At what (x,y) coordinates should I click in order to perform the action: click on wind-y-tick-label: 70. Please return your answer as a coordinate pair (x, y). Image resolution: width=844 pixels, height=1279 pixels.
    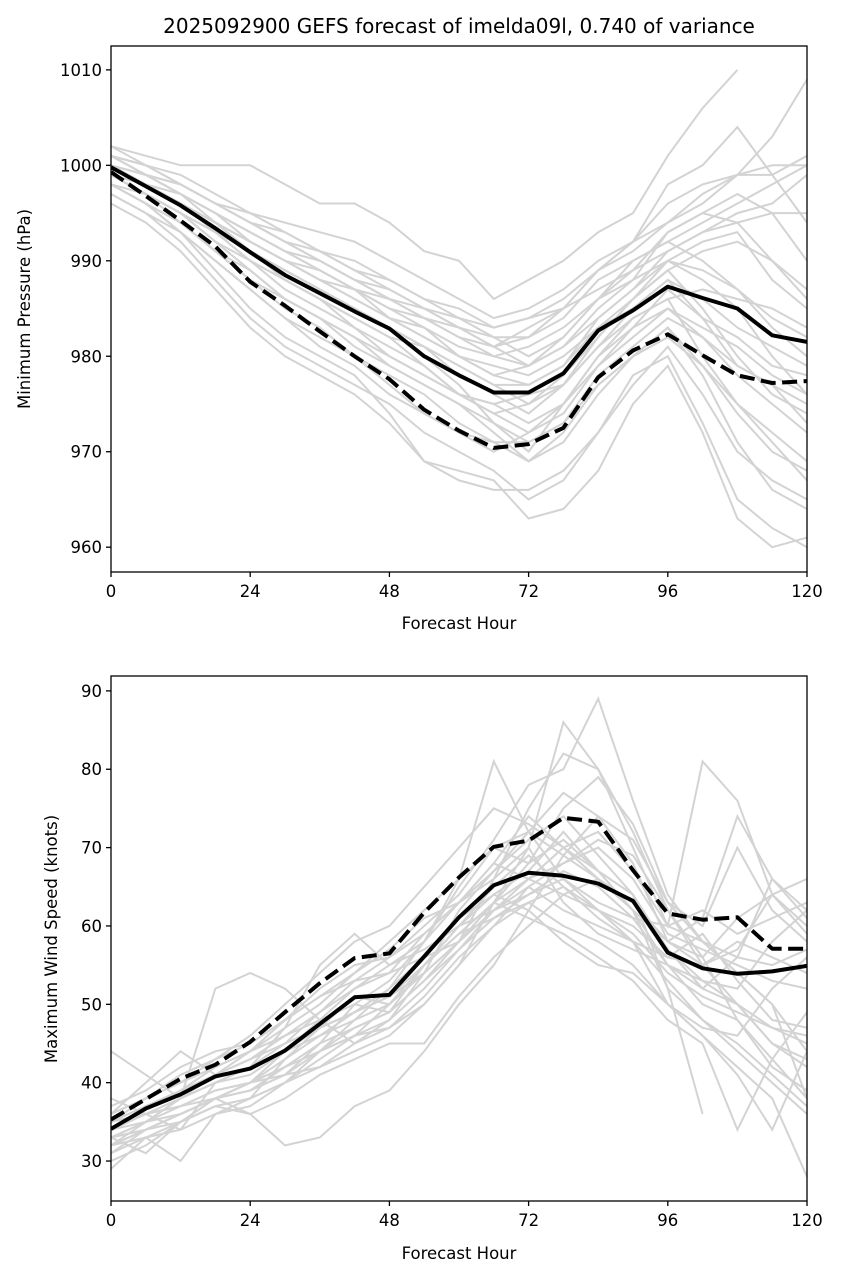
    Looking at the image, I should click on (91, 848).